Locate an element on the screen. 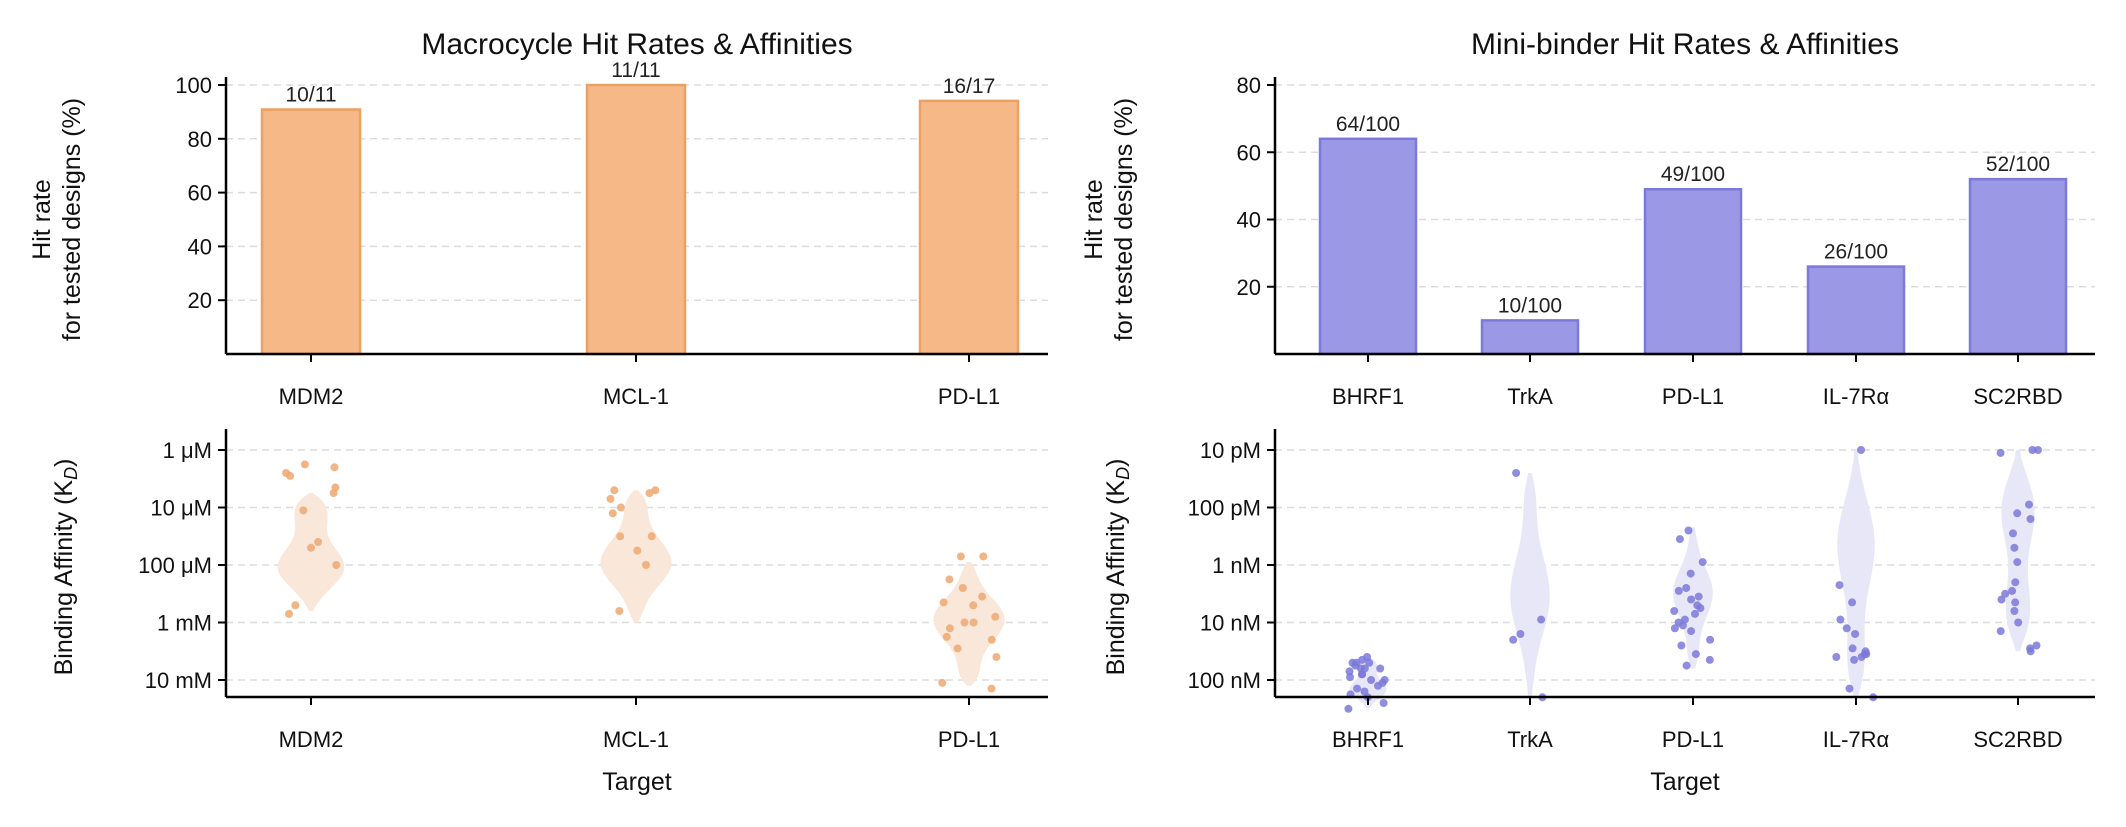  bar-chart-2-data-label: 49/100 is located at coordinates (1693, 174).